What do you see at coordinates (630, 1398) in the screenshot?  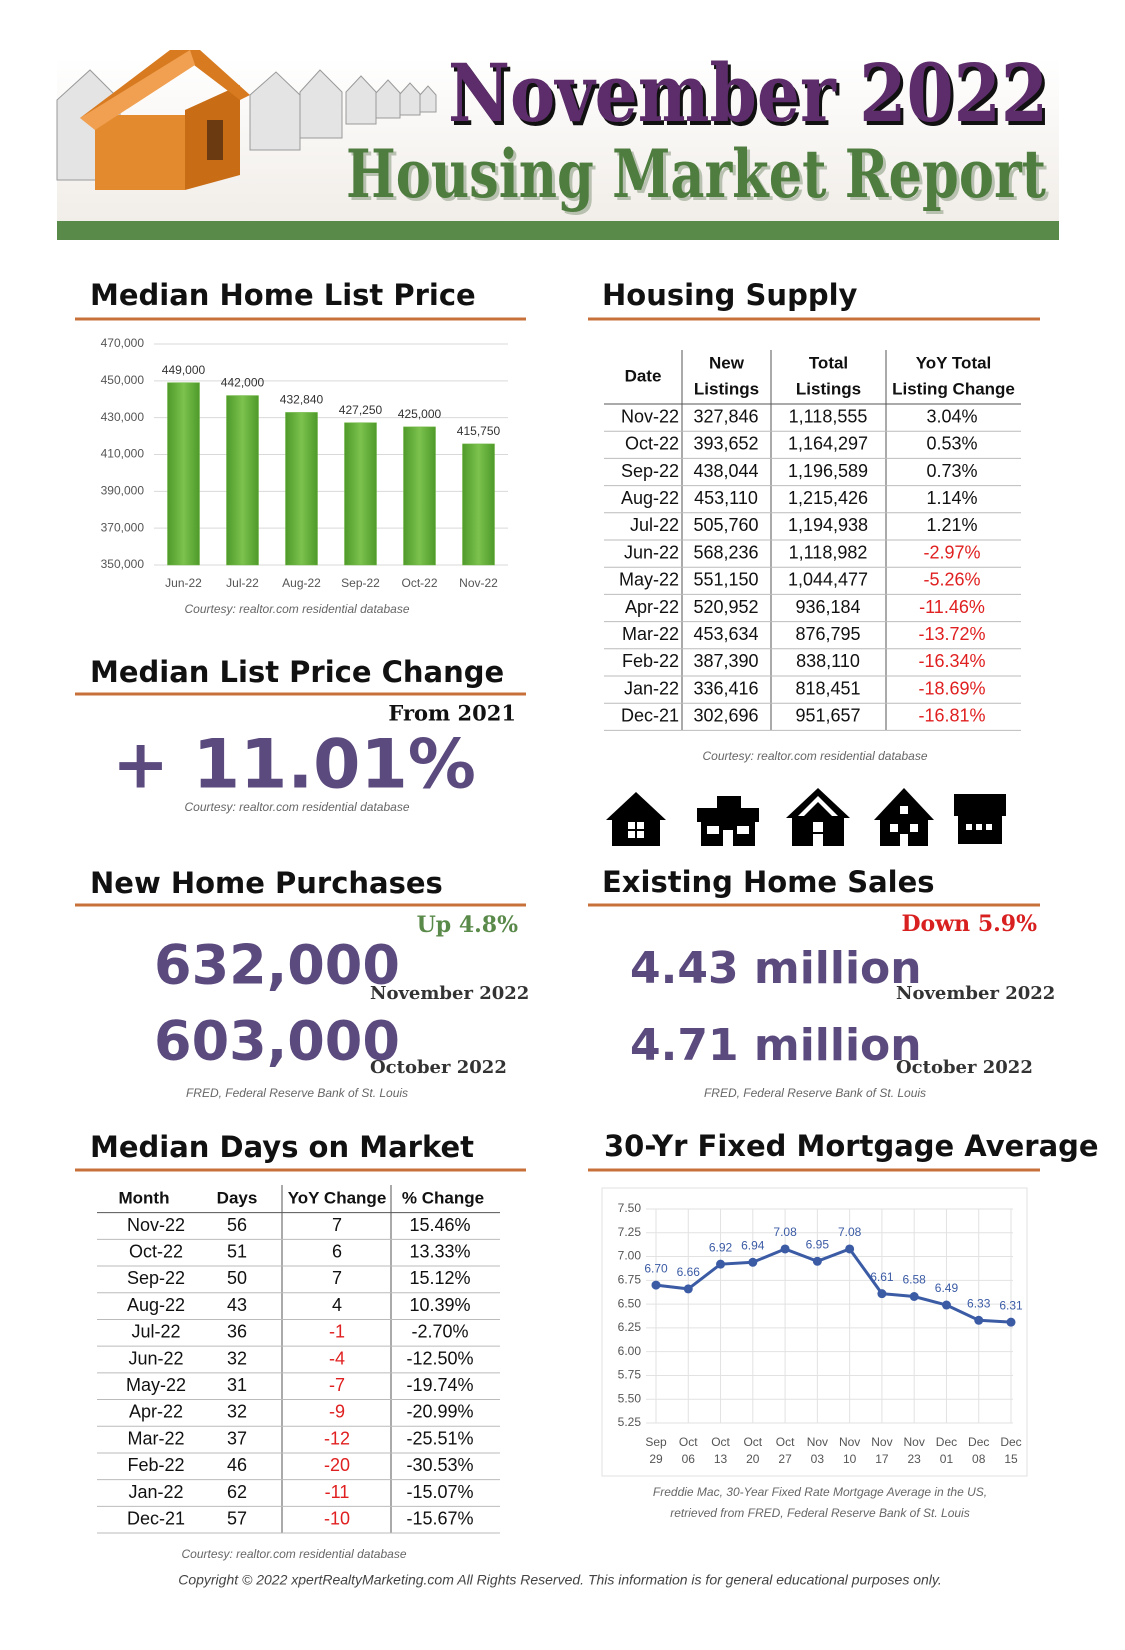 I see `y-tick-label: 5.50` at bounding box center [630, 1398].